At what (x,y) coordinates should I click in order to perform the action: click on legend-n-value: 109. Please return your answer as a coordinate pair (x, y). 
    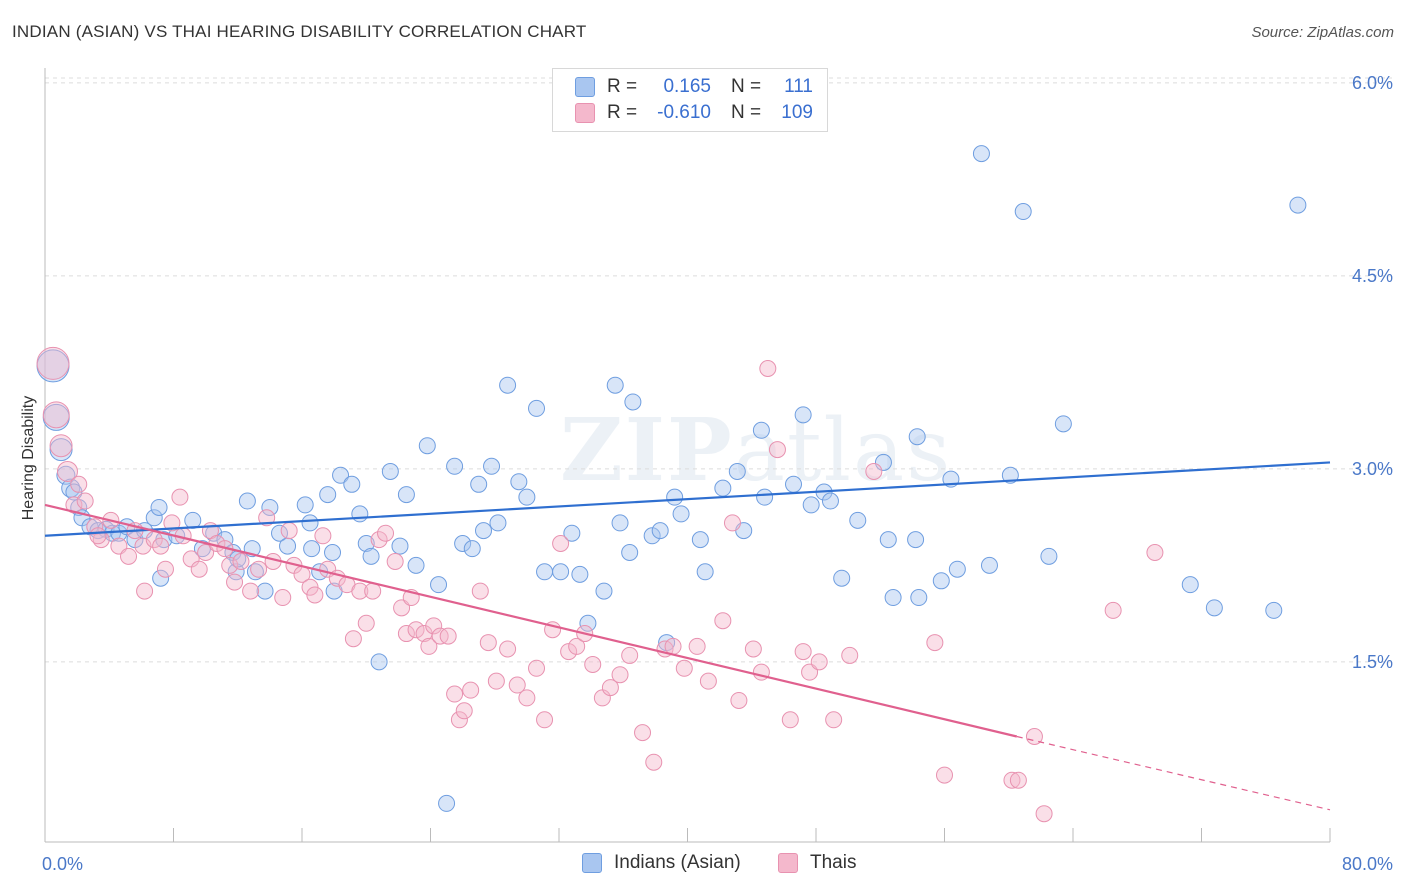
    Looking at the image, I should click on (797, 112).